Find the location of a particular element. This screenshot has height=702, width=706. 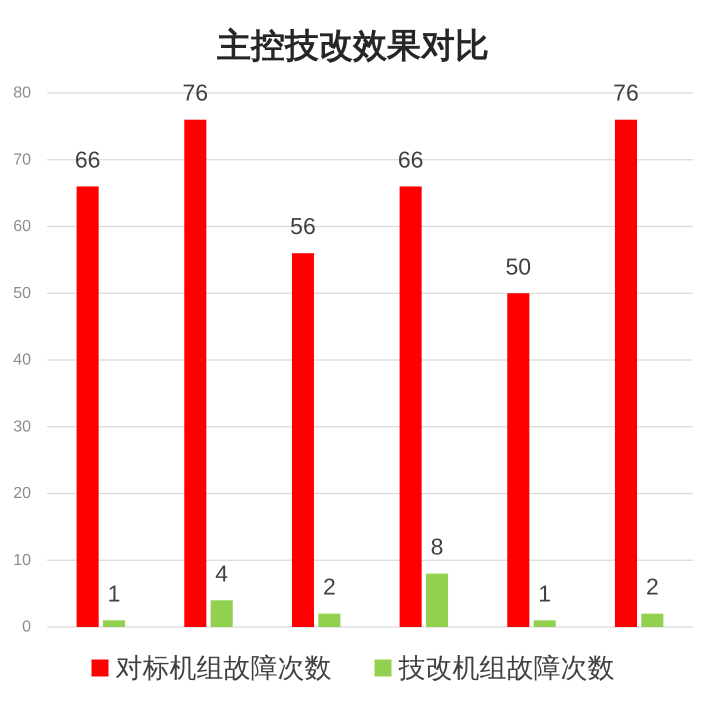

y-tick-label: 20 is located at coordinates (22, 493).